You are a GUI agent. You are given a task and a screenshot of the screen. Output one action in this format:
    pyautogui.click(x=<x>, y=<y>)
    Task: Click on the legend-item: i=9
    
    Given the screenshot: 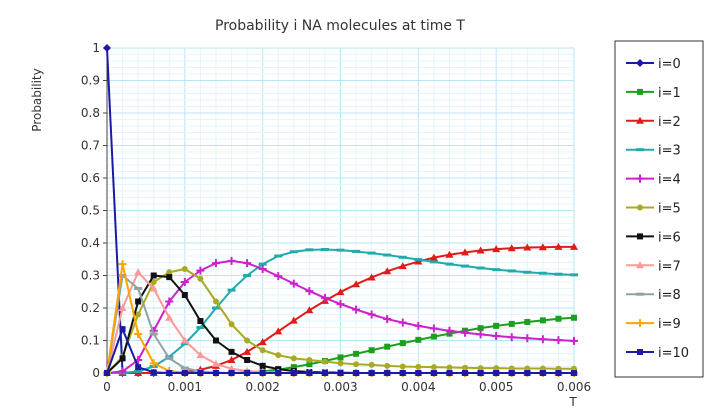 What is the action you would take?
    pyautogui.click(x=653, y=324)
    